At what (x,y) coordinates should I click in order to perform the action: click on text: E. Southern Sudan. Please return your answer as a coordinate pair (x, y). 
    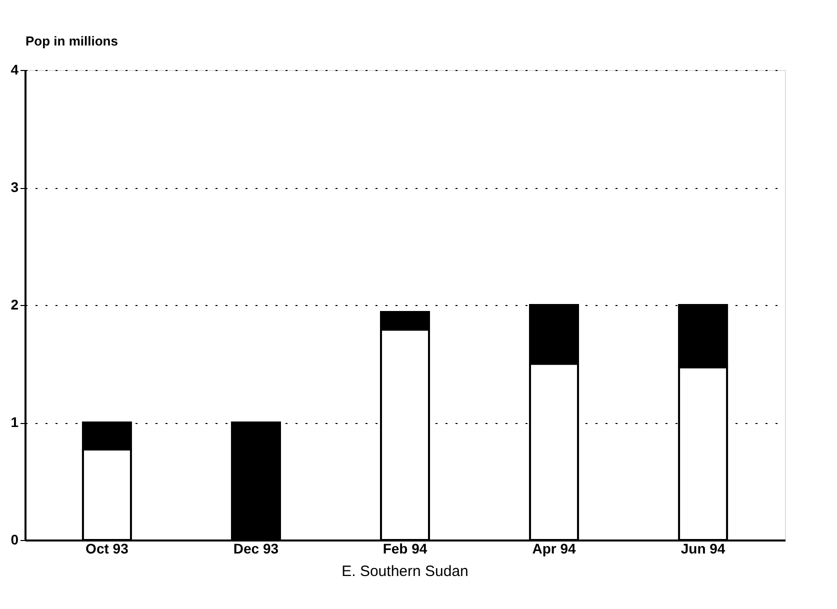
    Looking at the image, I should click on (405, 571).